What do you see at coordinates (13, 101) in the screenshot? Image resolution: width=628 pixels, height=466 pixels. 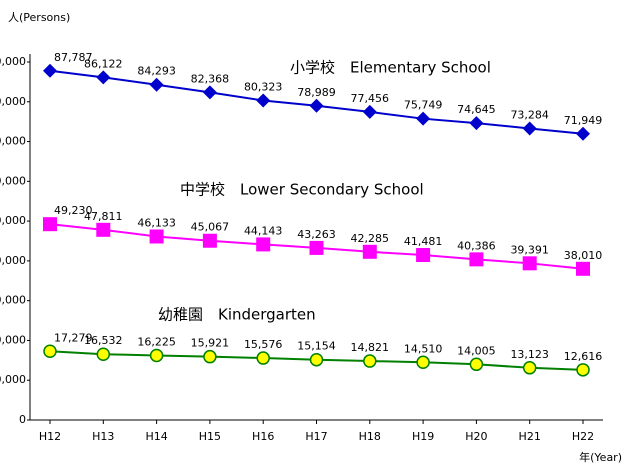 I see `y-tick-label: 80,000` at bounding box center [13, 101].